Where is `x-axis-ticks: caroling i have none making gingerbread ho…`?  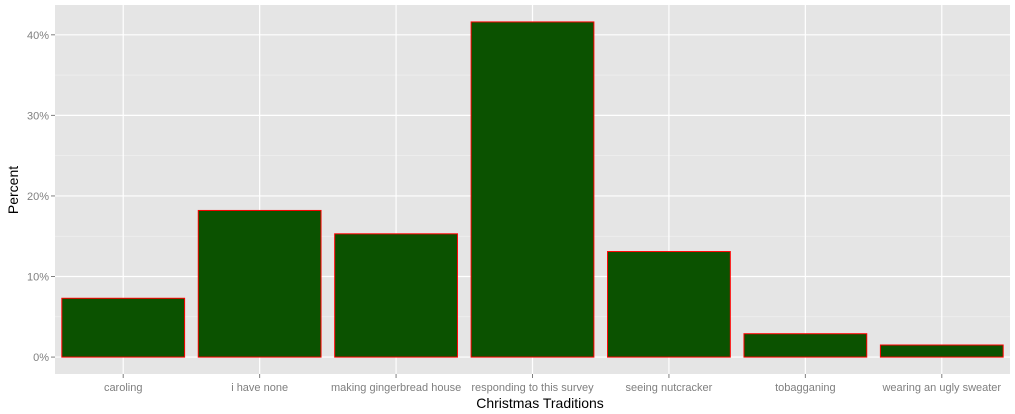 x-axis-ticks: caroling i have none making gingerbread ho… is located at coordinates (552, 384).